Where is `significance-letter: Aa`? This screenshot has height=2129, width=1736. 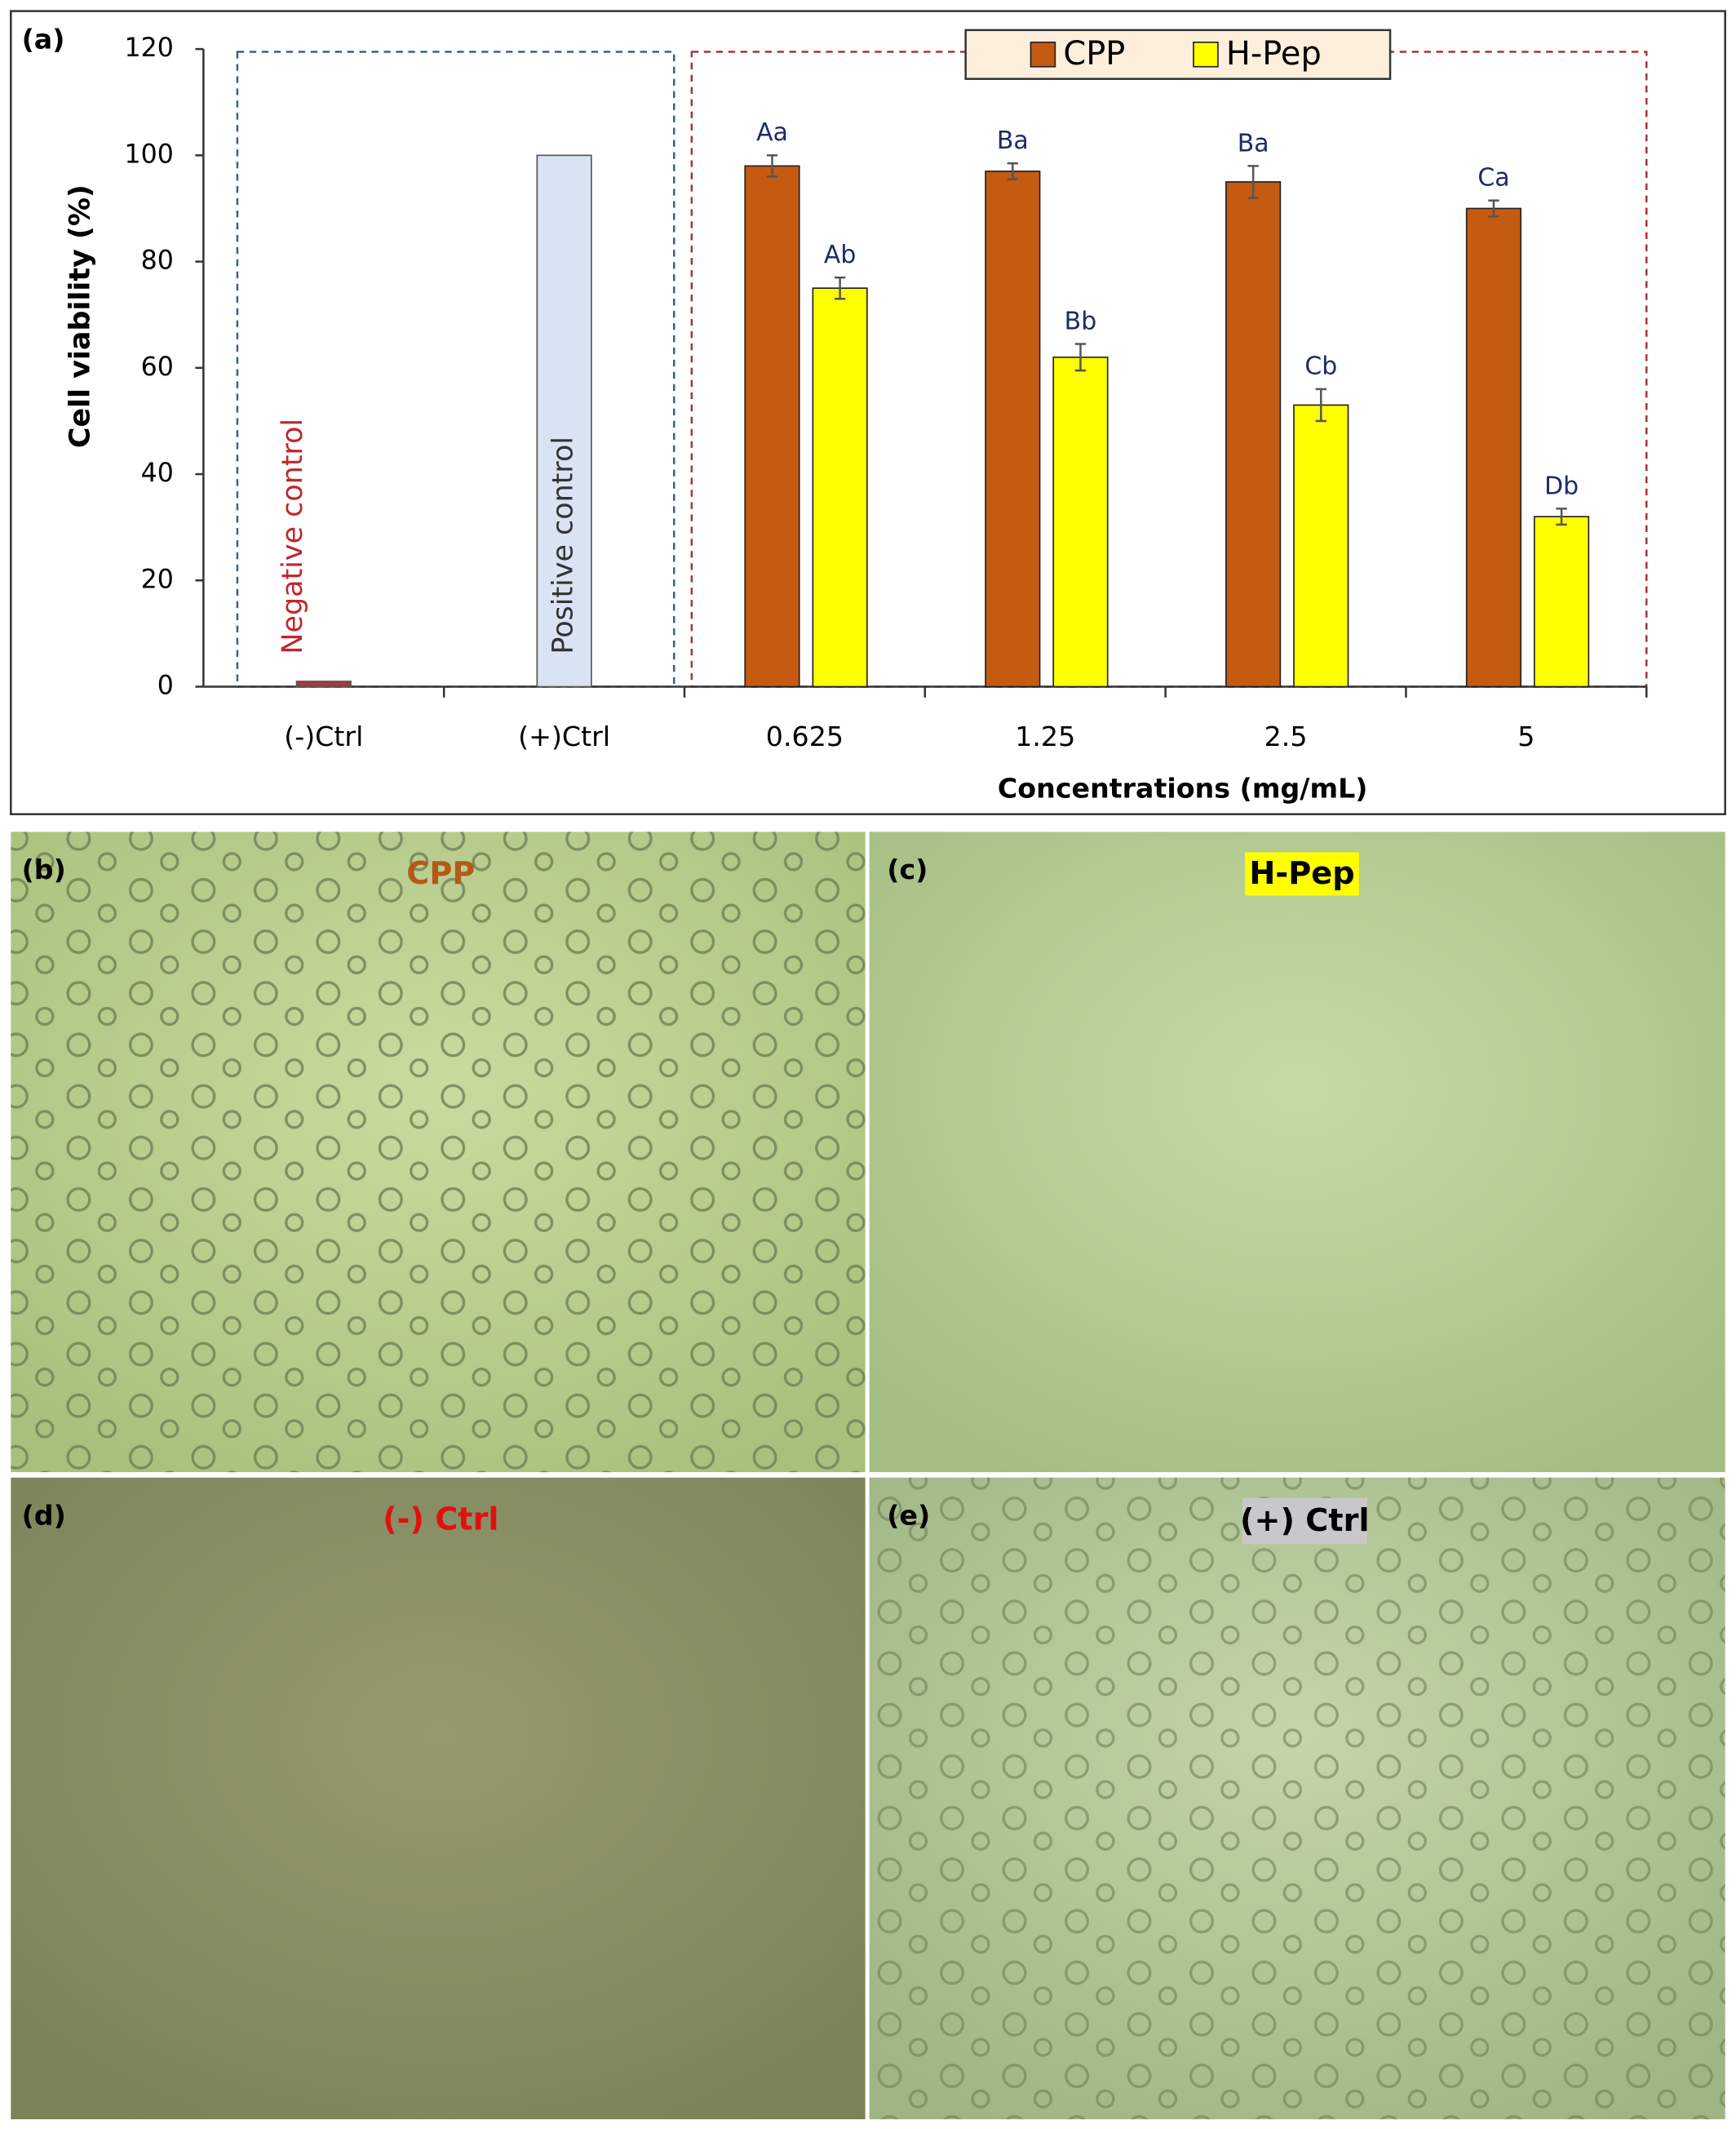
significance-letter: Aa is located at coordinates (772, 132).